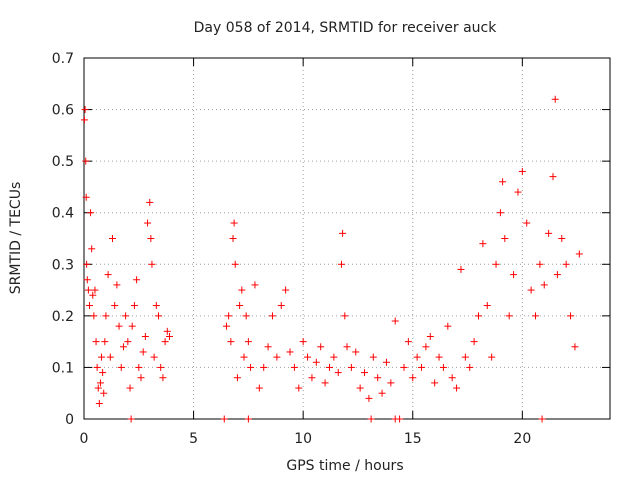 The width and height of the screenshot is (640, 480). Describe the element at coordinates (63, 368) in the screenshot. I see `y-tick-label: 0.1` at that location.